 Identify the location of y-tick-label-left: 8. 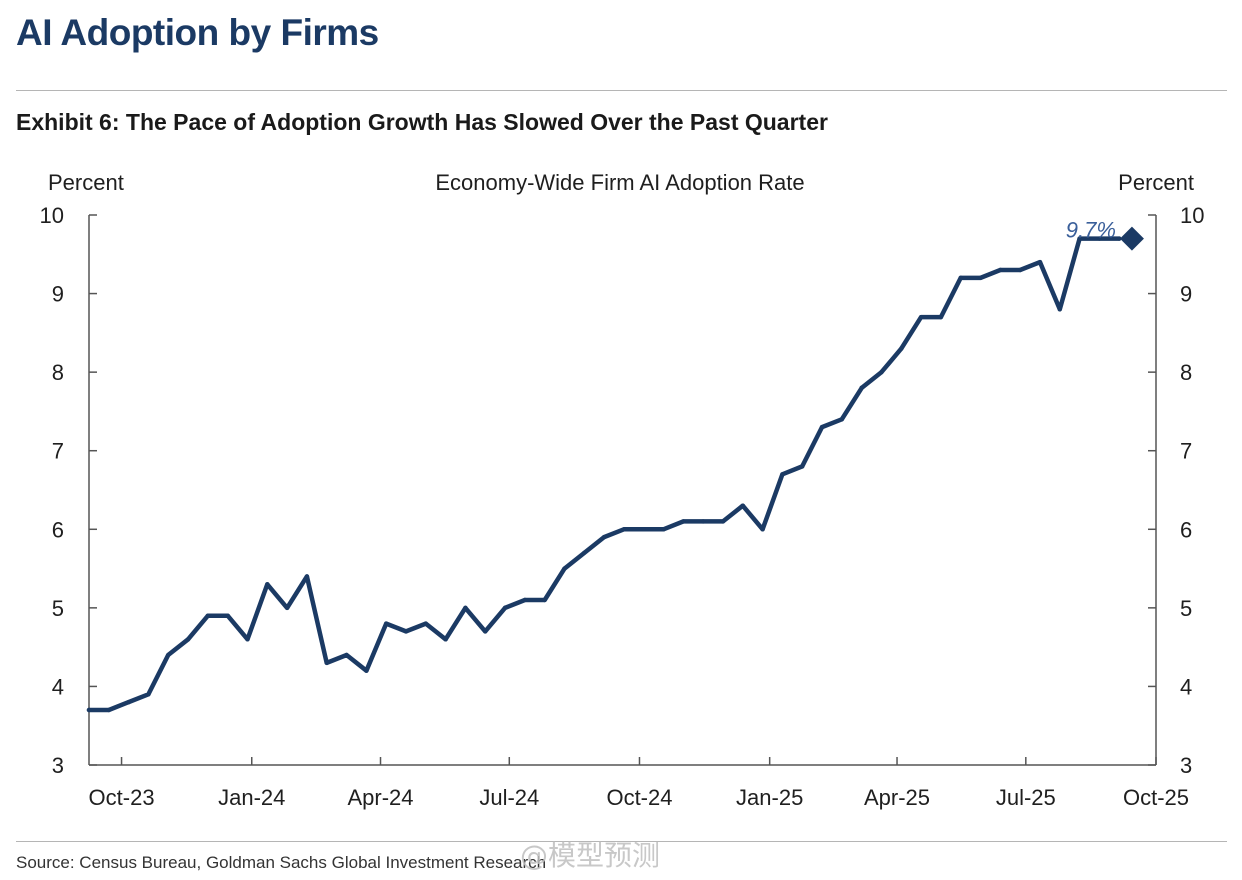
(58, 372).